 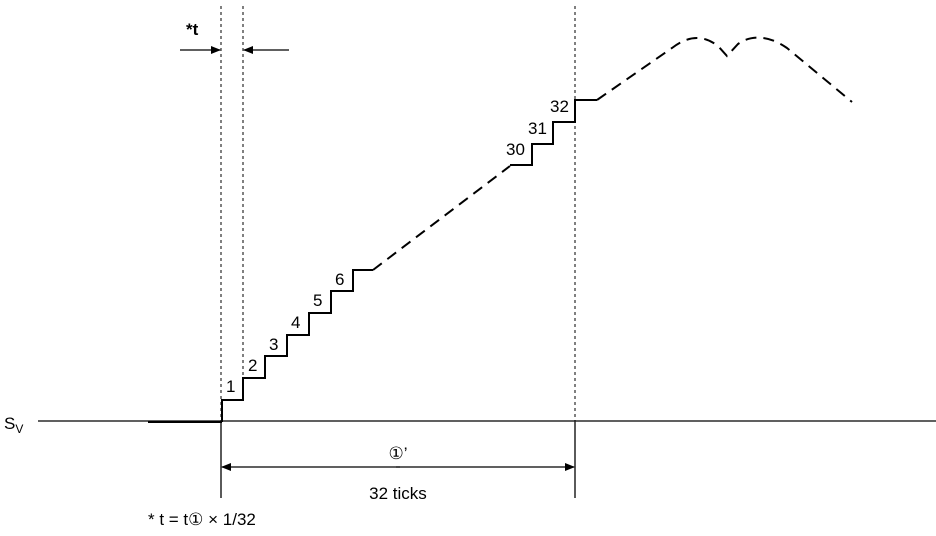 What do you see at coordinates (202, 519) in the screenshot?
I see `footnote: * t = t① × 1/32` at bounding box center [202, 519].